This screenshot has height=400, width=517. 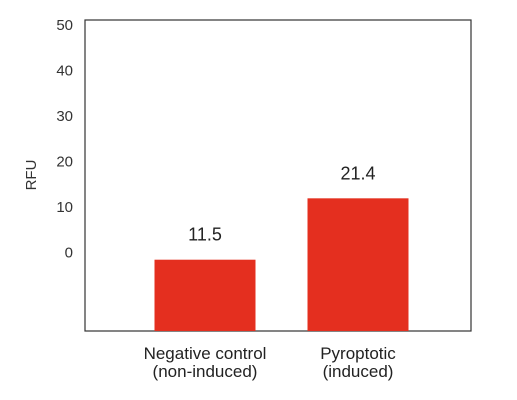 What do you see at coordinates (64, 116) in the screenshot?
I see `y-tick-label: 30` at bounding box center [64, 116].